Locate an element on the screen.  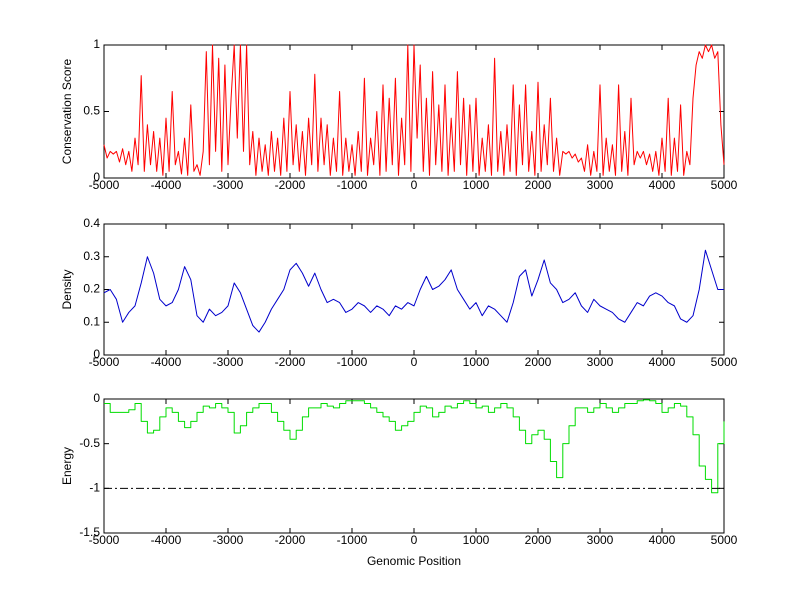
y-tick-label: 0.5 is located at coordinates (91, 111).